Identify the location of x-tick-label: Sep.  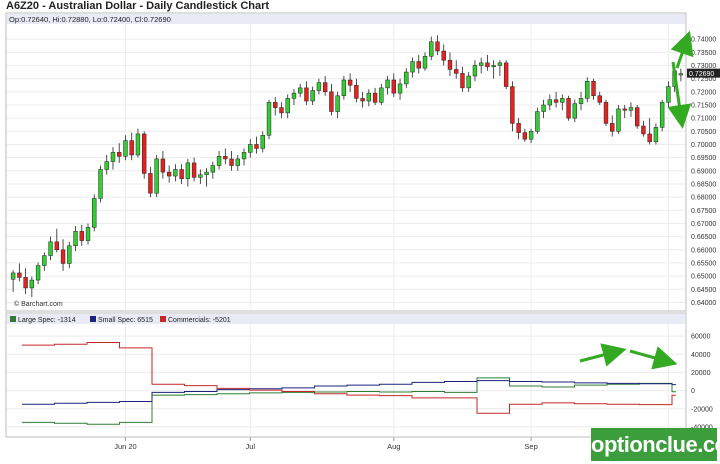
(530, 446).